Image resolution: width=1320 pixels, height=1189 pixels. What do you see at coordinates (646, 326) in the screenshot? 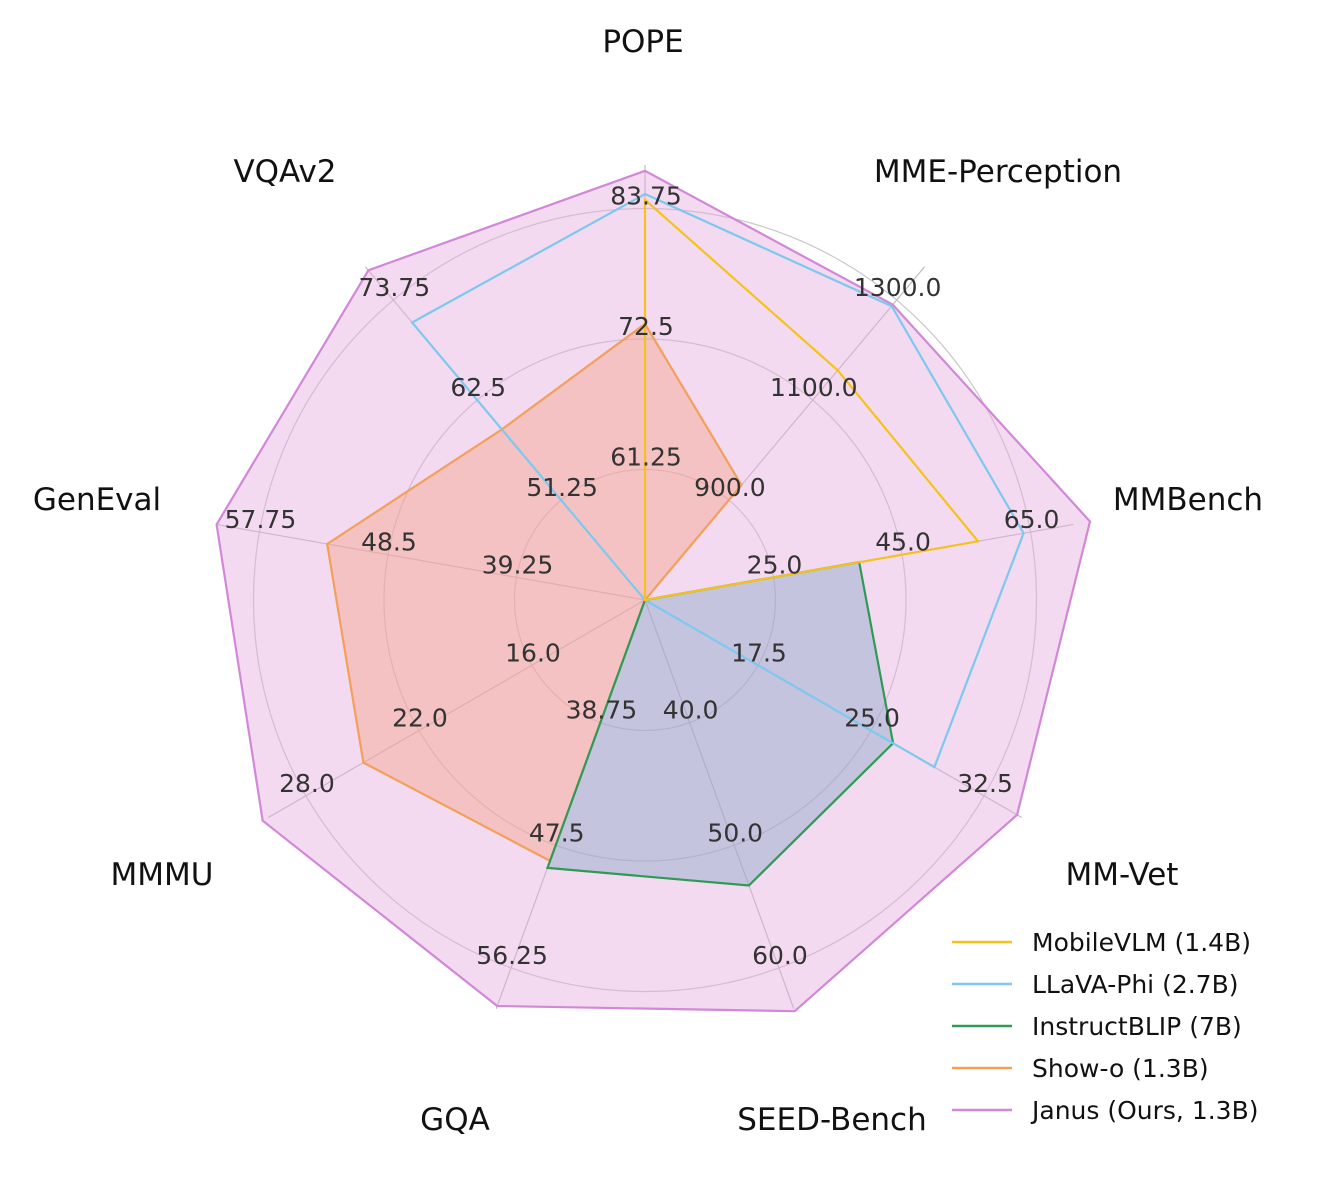
I see `tick-label: 72.5` at bounding box center [646, 326].